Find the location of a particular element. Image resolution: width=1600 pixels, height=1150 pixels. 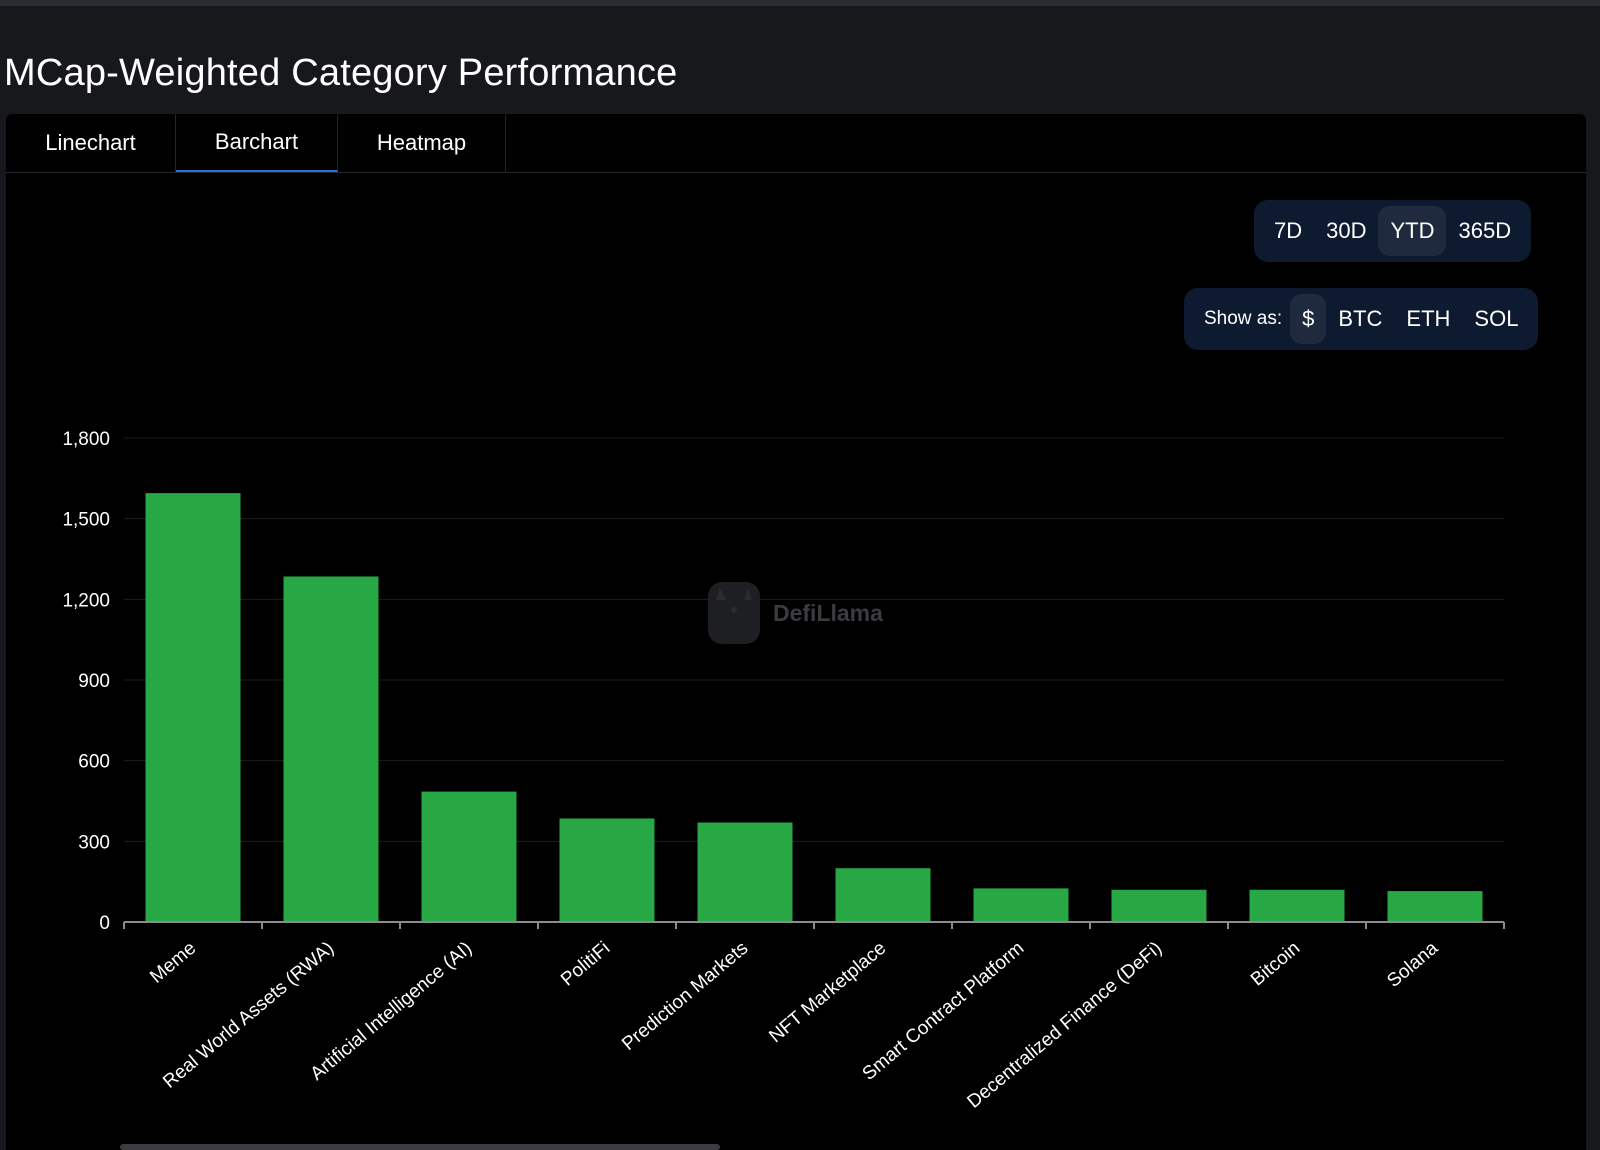

period-30d-button: 30D is located at coordinates (1346, 230).